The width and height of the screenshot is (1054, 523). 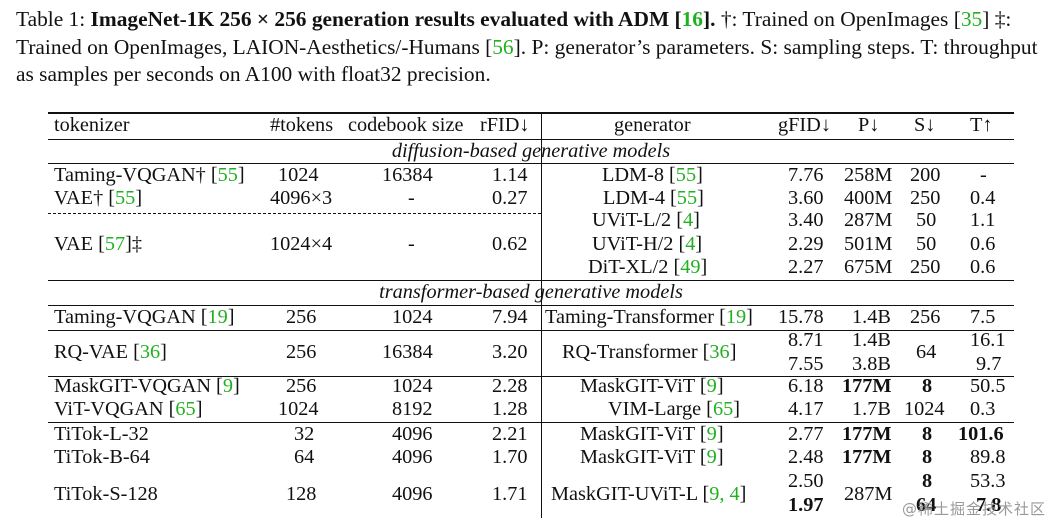 What do you see at coordinates (531, 139) in the screenshot?
I see `header-rule` at bounding box center [531, 139].